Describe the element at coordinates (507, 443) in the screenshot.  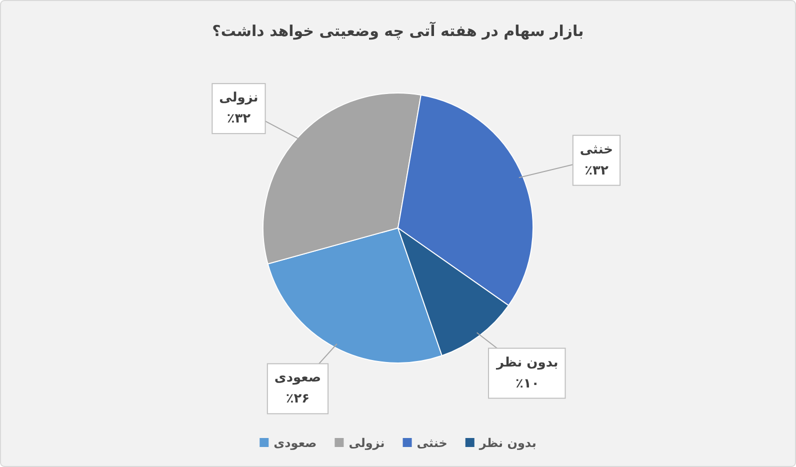
I see `legend-label: بدون نظر` at that location.